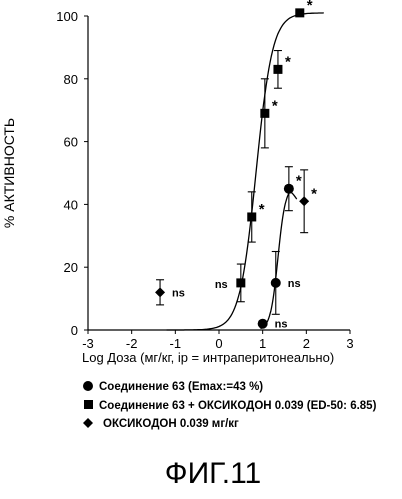  I want to click on x-tick-label: -1, so click(176, 343).